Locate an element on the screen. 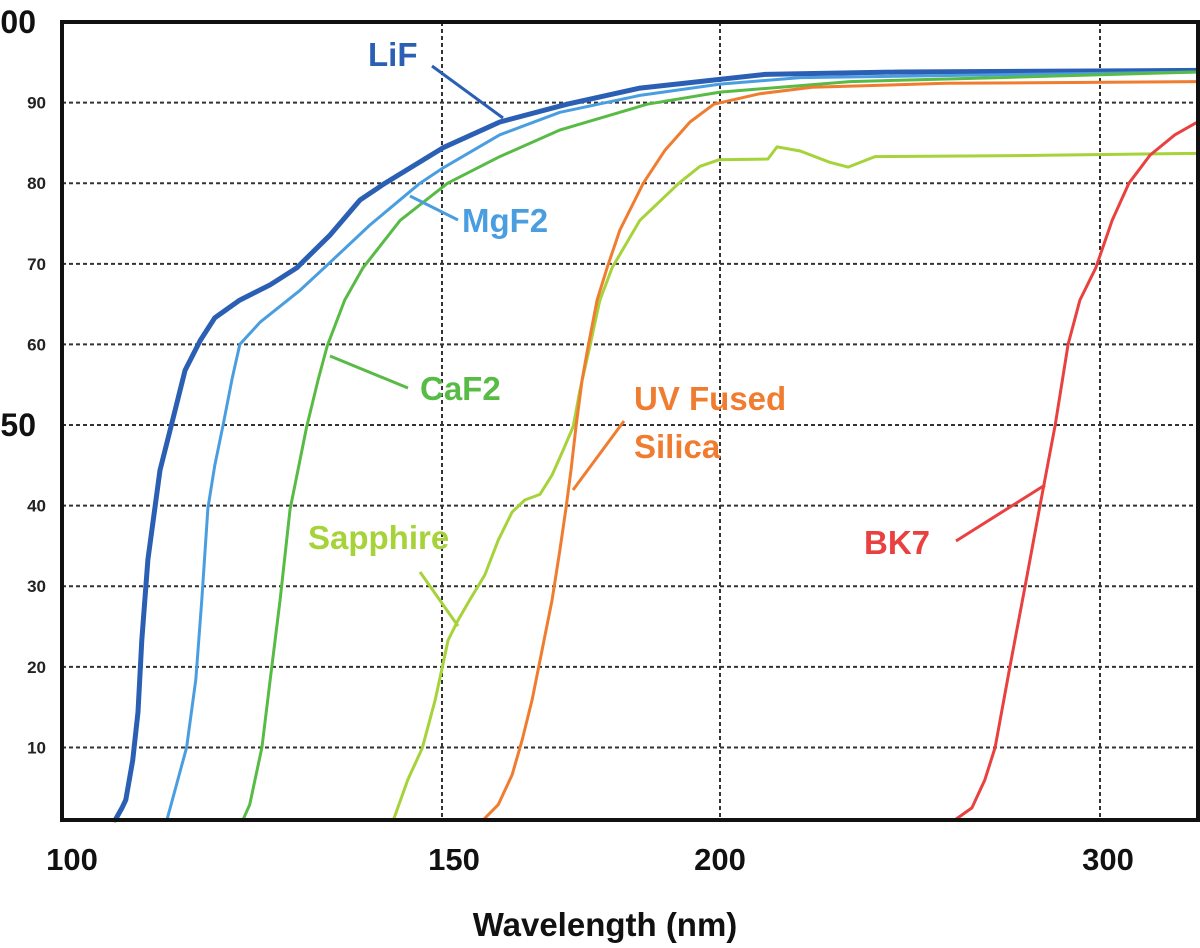 The image size is (1200, 948). x-tick-label: 150 is located at coordinates (454, 859).